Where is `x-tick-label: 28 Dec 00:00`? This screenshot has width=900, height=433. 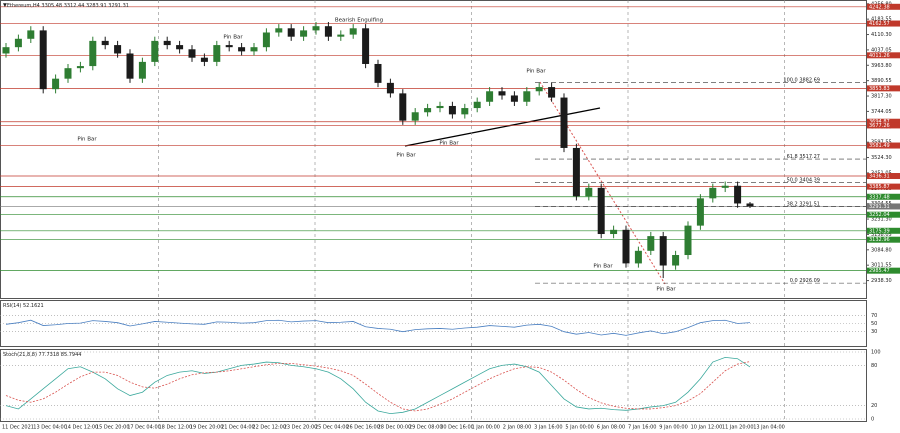 x-tick-label: 28 Dec 00:00 is located at coordinates (395, 428).